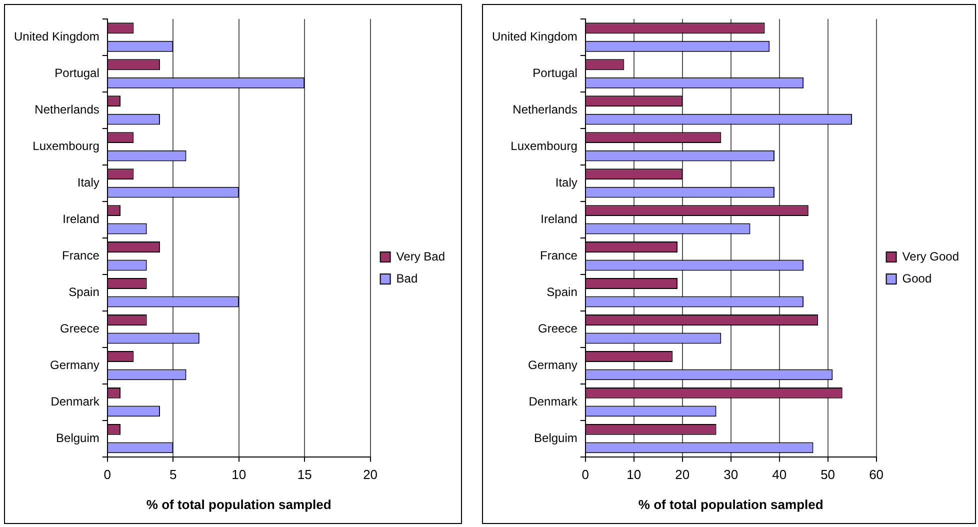  What do you see at coordinates (917, 278) in the screenshot?
I see `legend-label: Good` at bounding box center [917, 278].